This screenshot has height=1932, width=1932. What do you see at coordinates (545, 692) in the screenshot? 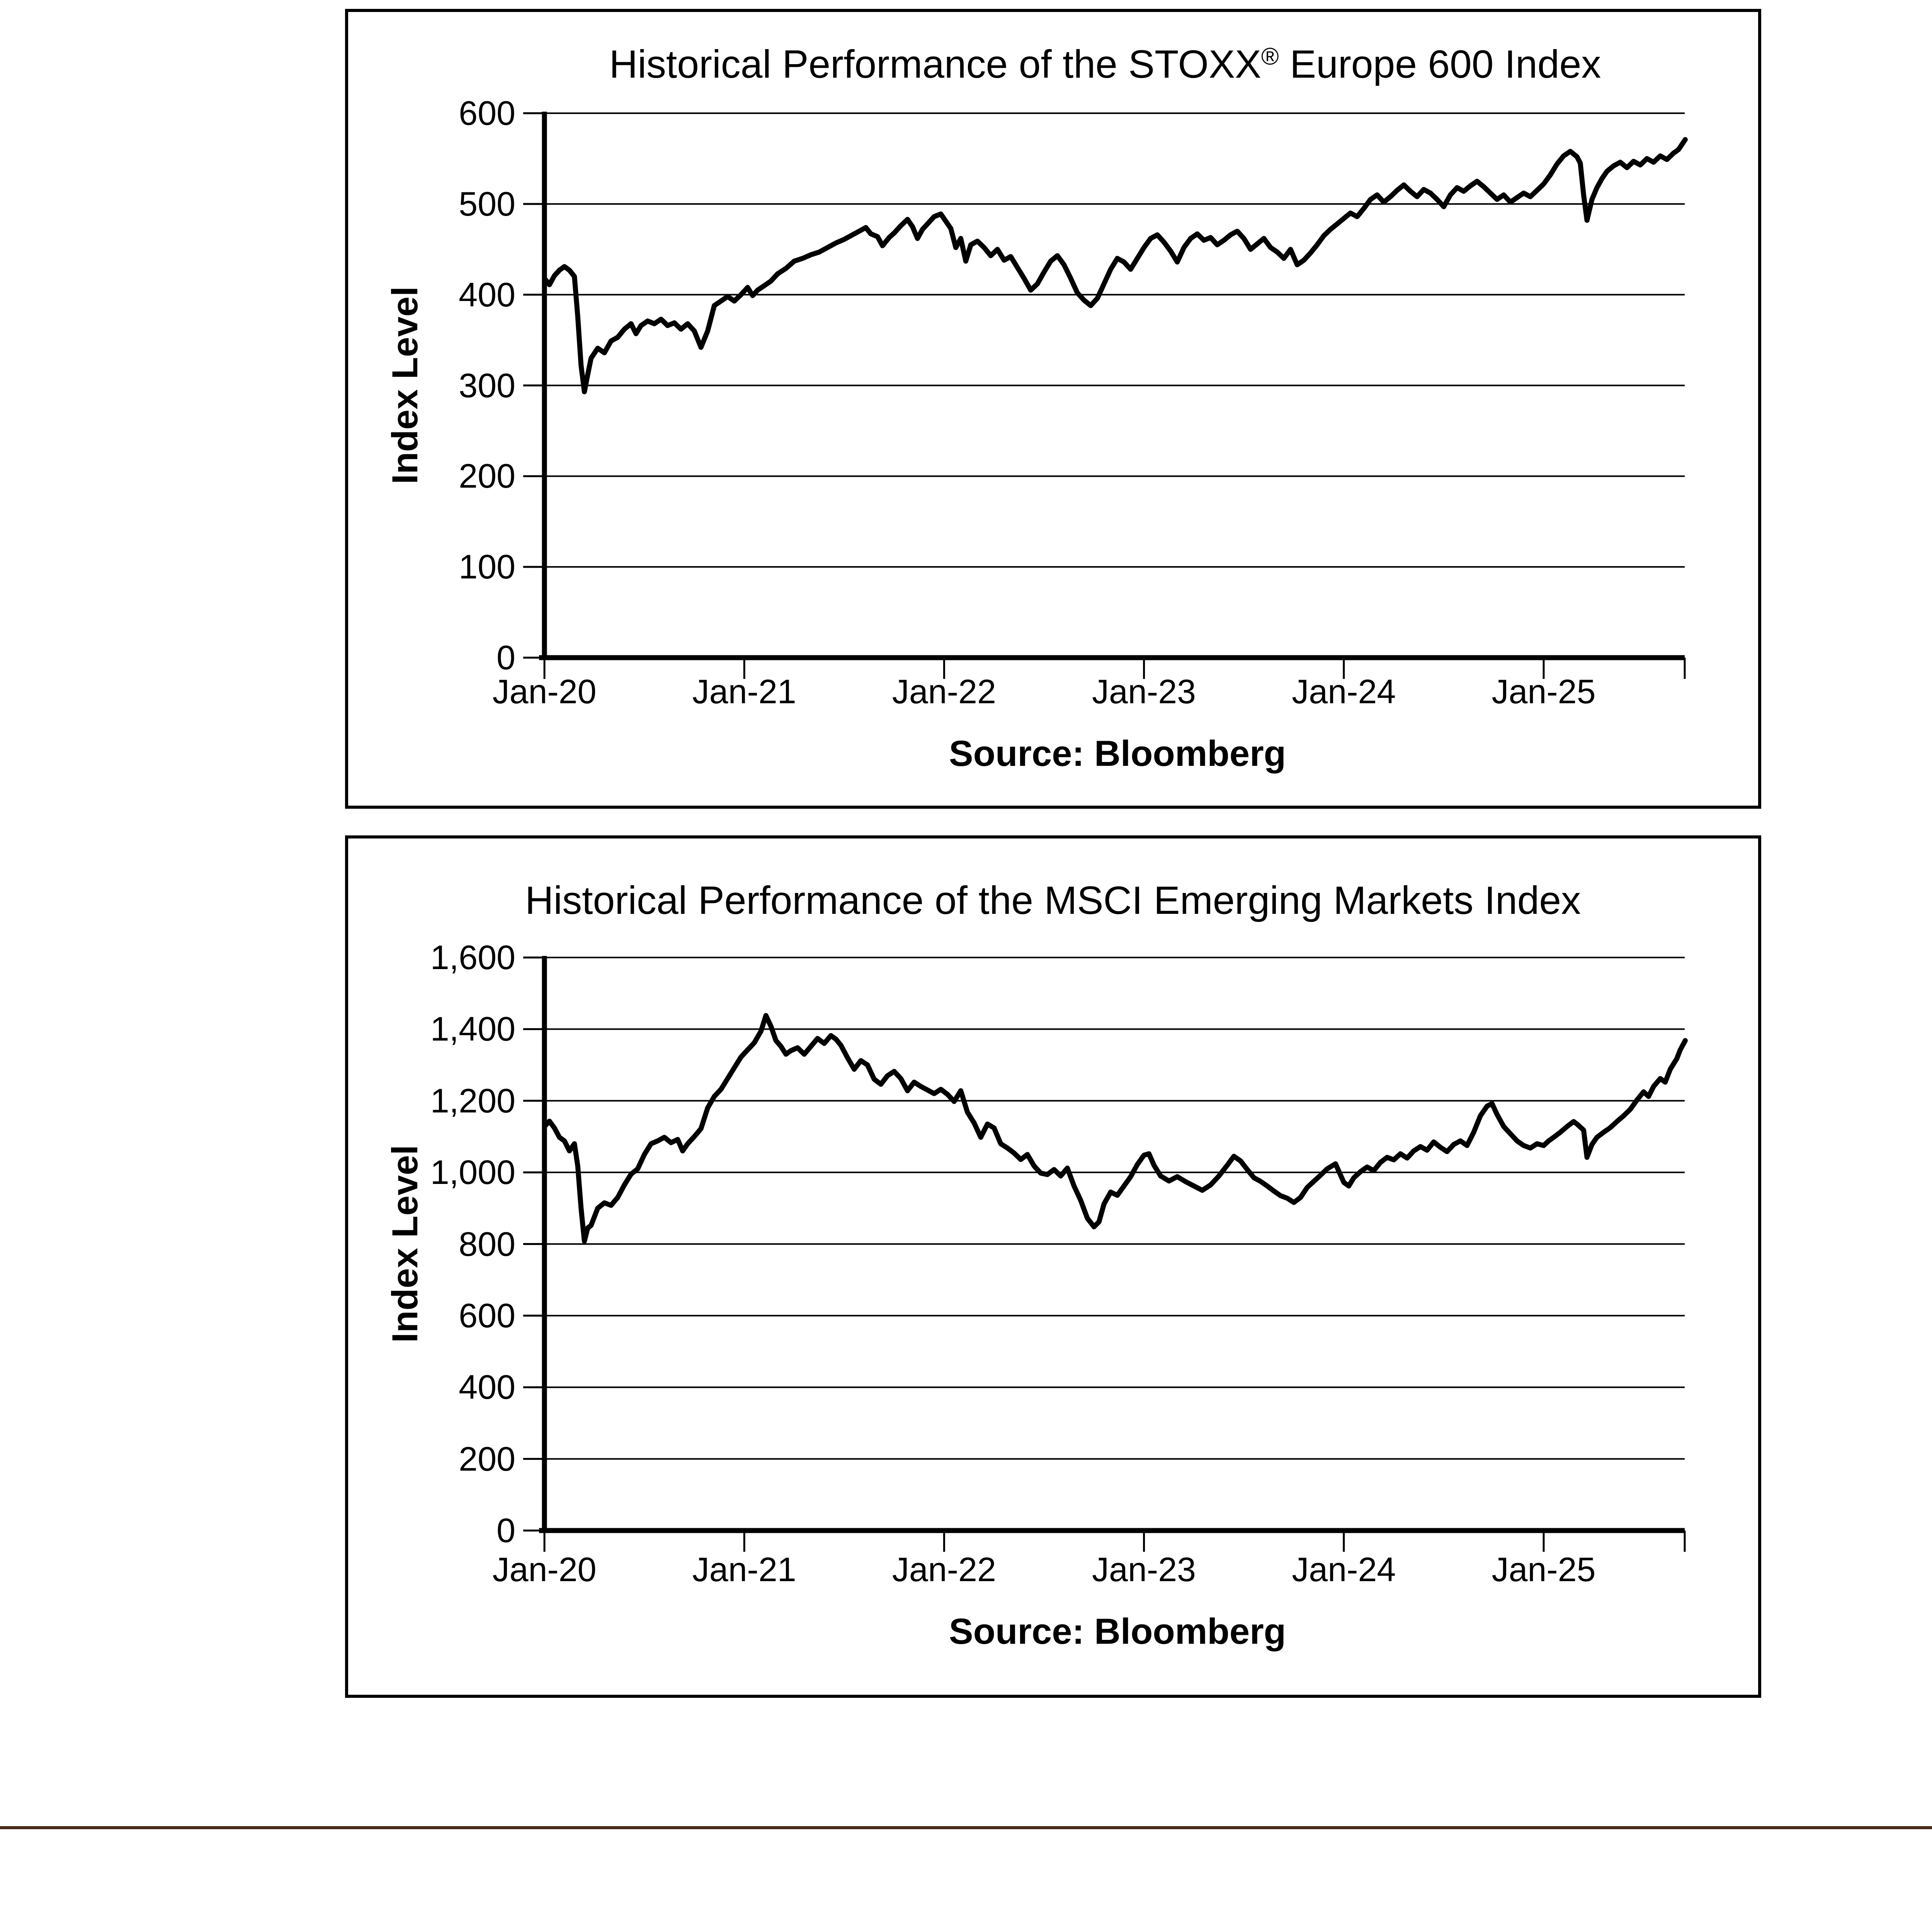
I see `stoxx-europe-600-x-tick-label: Jan-20` at bounding box center [545, 692].